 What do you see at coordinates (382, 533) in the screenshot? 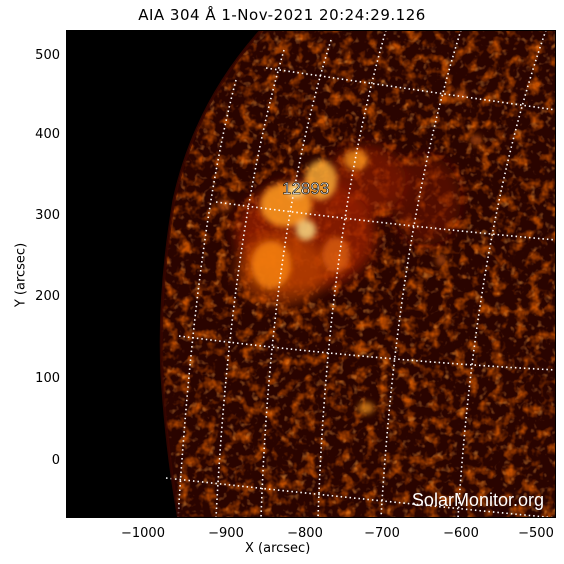
I see `x-tick-label: −700` at bounding box center [382, 533].